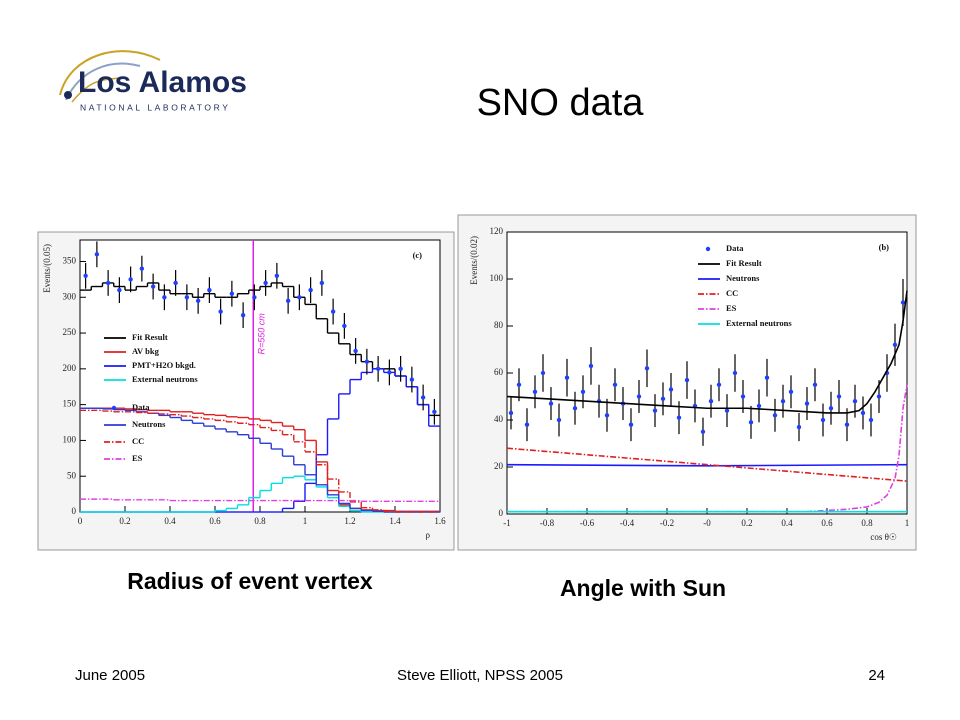 Image resolution: width=960 pixels, height=720 pixels. I want to click on y-tick-label: 40, so click(499, 419).